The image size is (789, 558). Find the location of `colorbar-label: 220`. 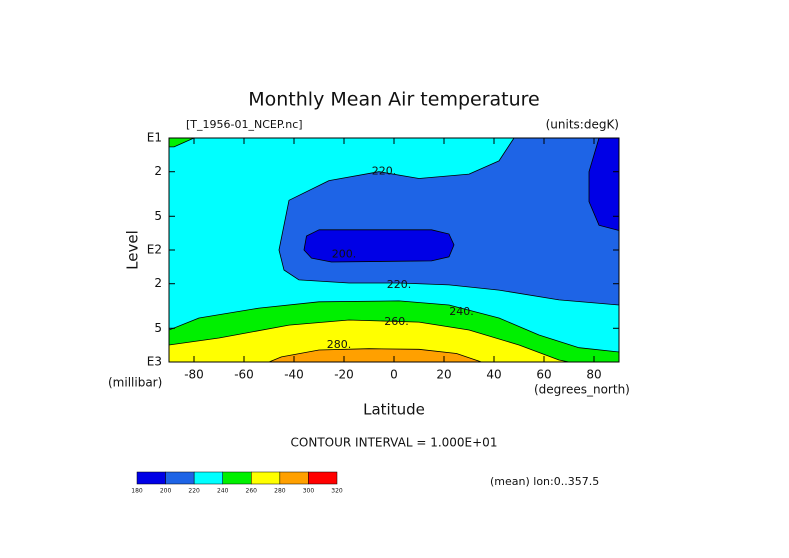

colorbar-label: 220 is located at coordinates (194, 491).